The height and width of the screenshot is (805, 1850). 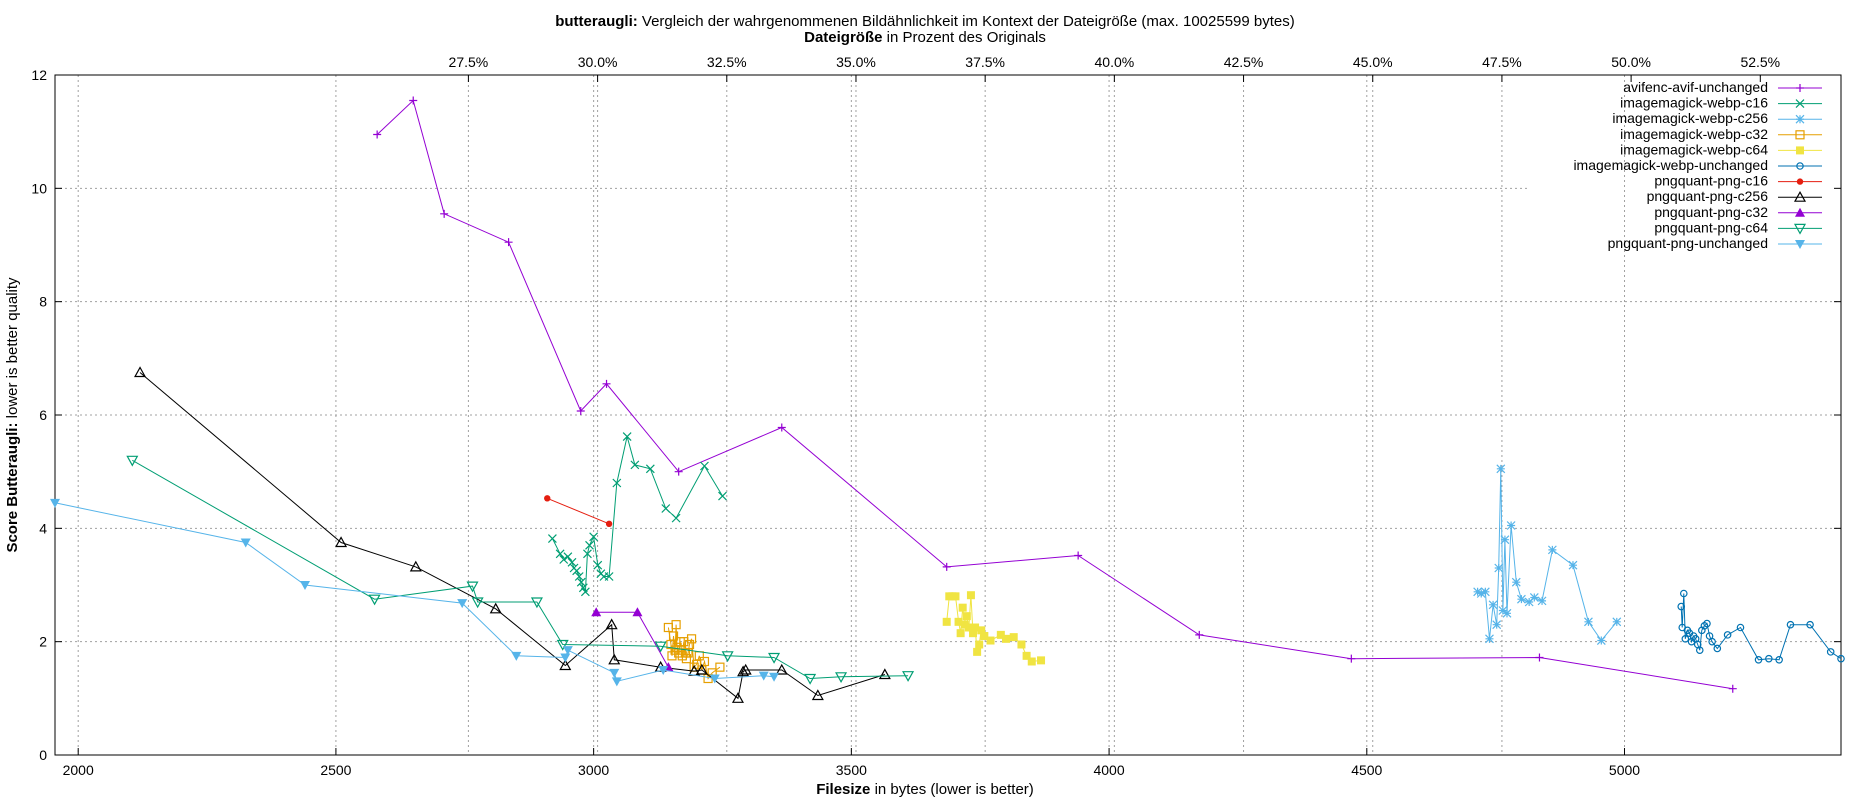 What do you see at coordinates (598, 62) in the screenshot?
I see `x2-tick-label: 30.0%` at bounding box center [598, 62].